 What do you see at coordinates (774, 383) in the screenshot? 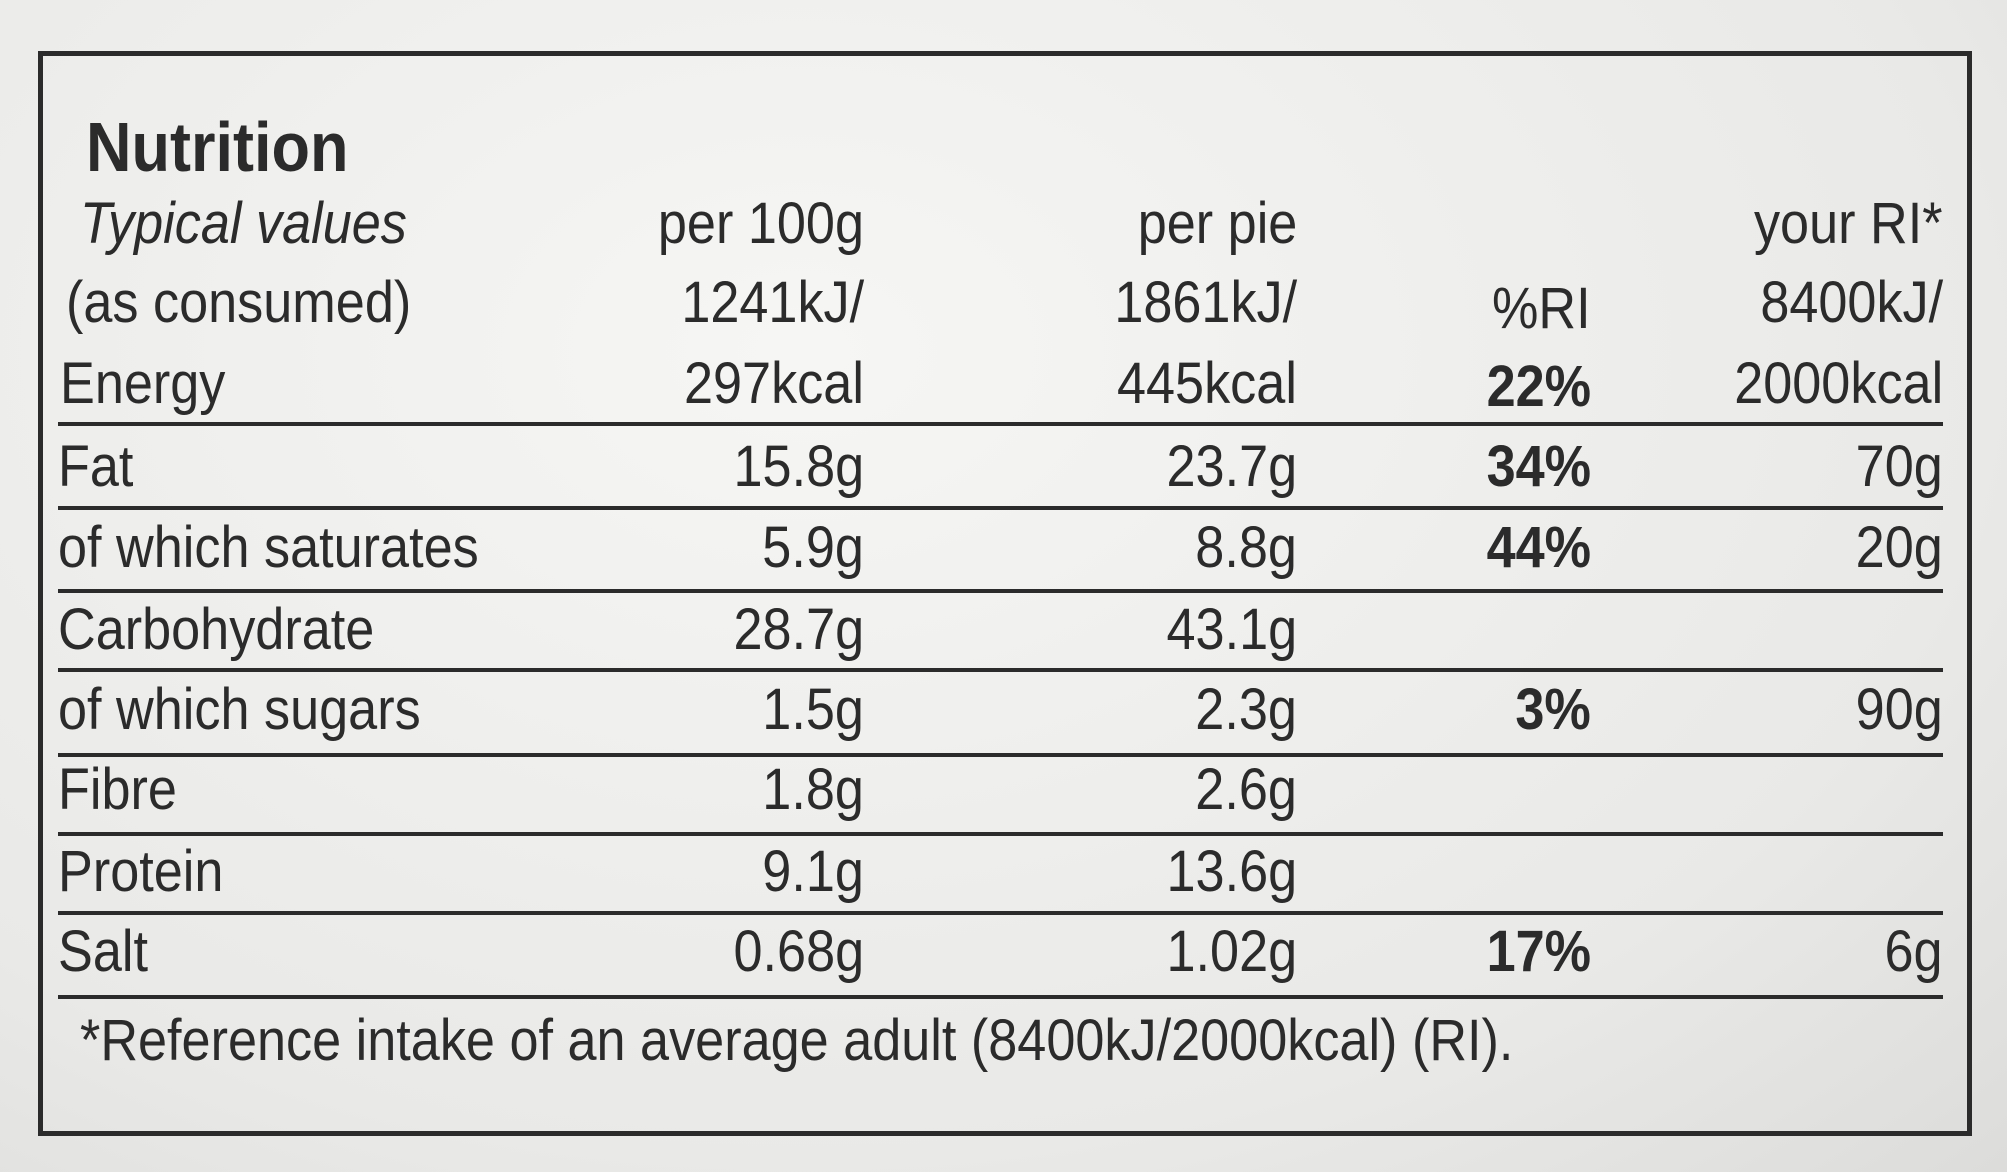
I see `cell: 297kcal` at bounding box center [774, 383].